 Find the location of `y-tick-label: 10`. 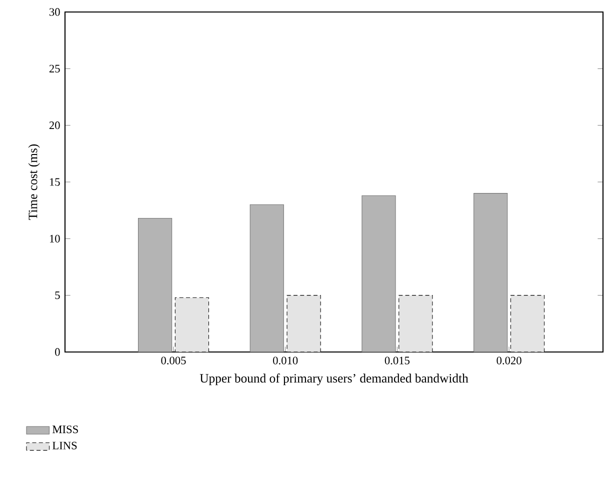

y-tick-label: 10 is located at coordinates (55, 238).